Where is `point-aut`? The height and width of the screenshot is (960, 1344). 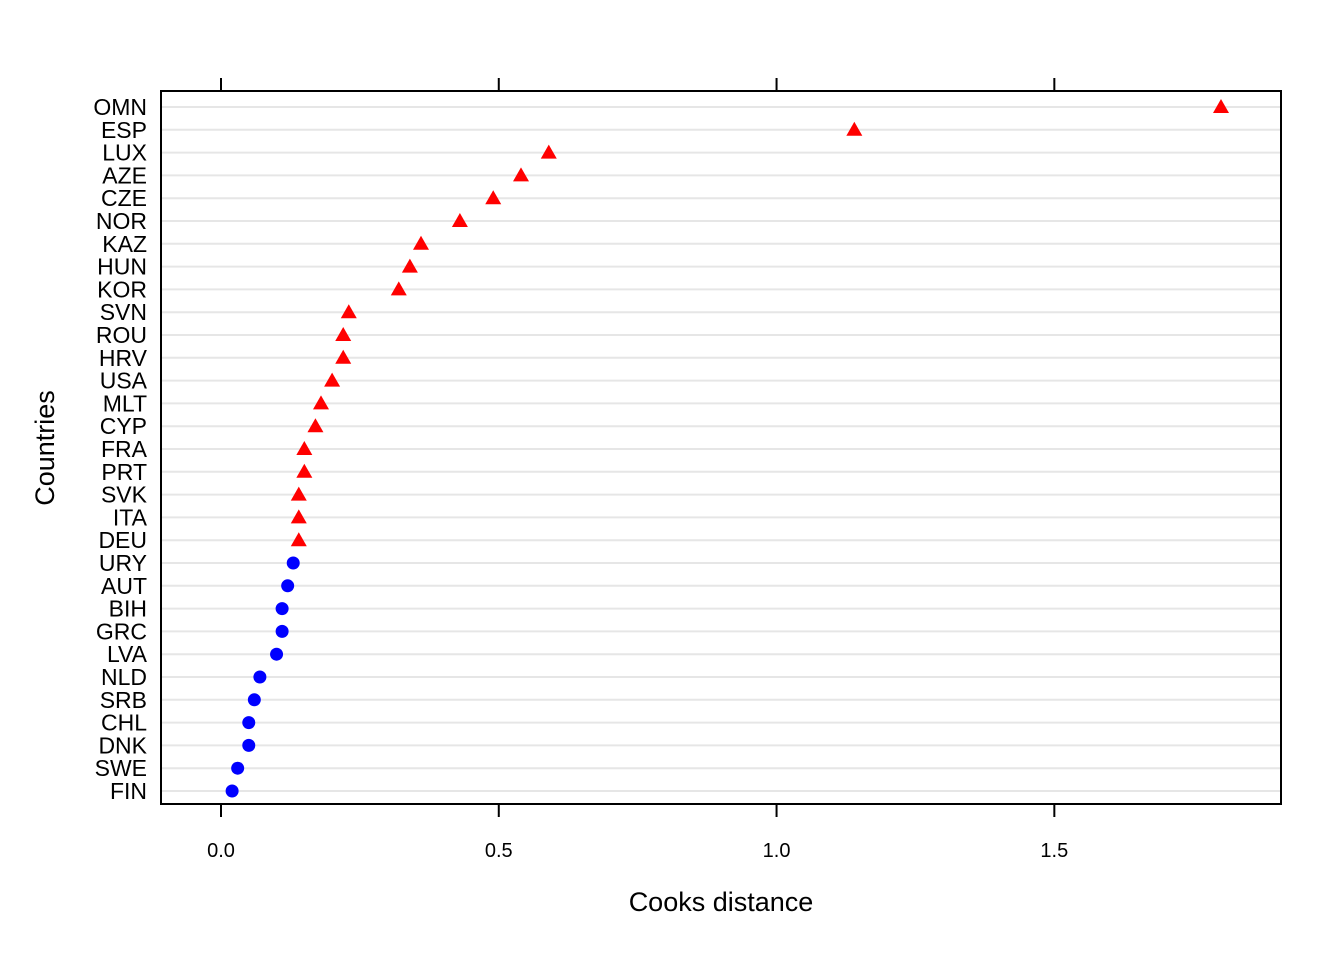 point-aut is located at coordinates (288, 586).